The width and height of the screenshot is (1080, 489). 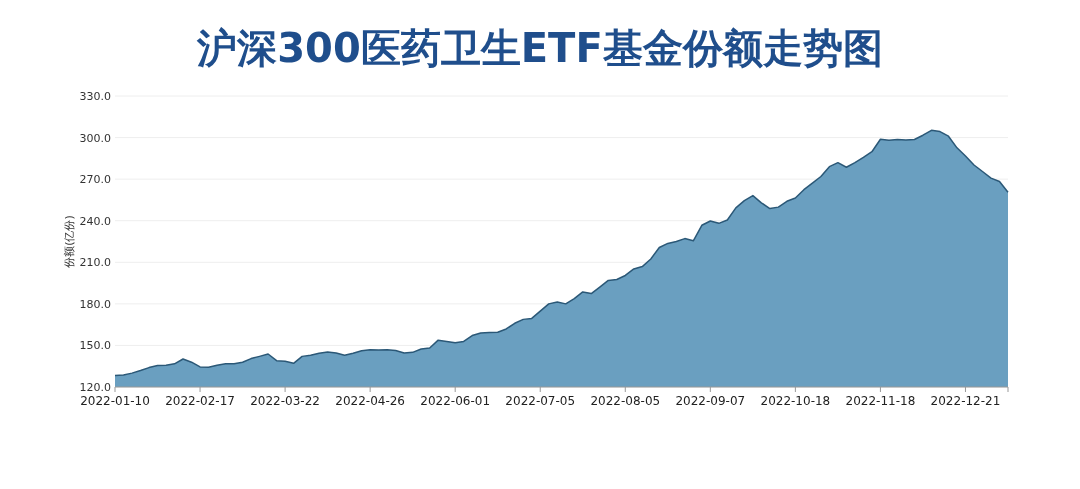 I want to click on x-tick-label: 2022-01-10, so click(x=115, y=401).